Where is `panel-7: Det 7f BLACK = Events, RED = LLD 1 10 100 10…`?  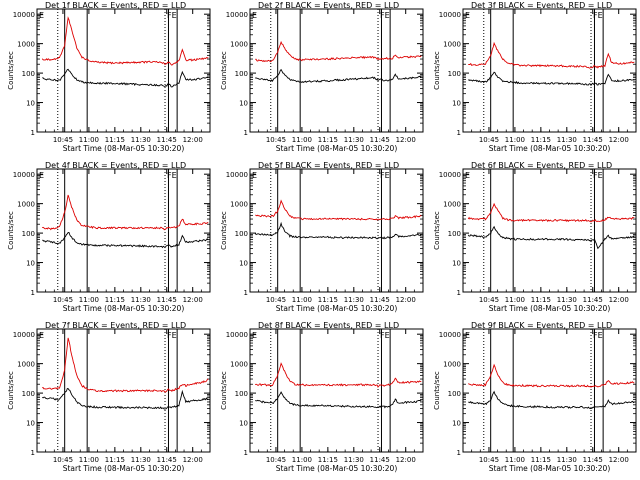 panel-7: Det 7f BLACK = Events, RED = LLD 1 10 100 10… is located at coordinates (109, 397).